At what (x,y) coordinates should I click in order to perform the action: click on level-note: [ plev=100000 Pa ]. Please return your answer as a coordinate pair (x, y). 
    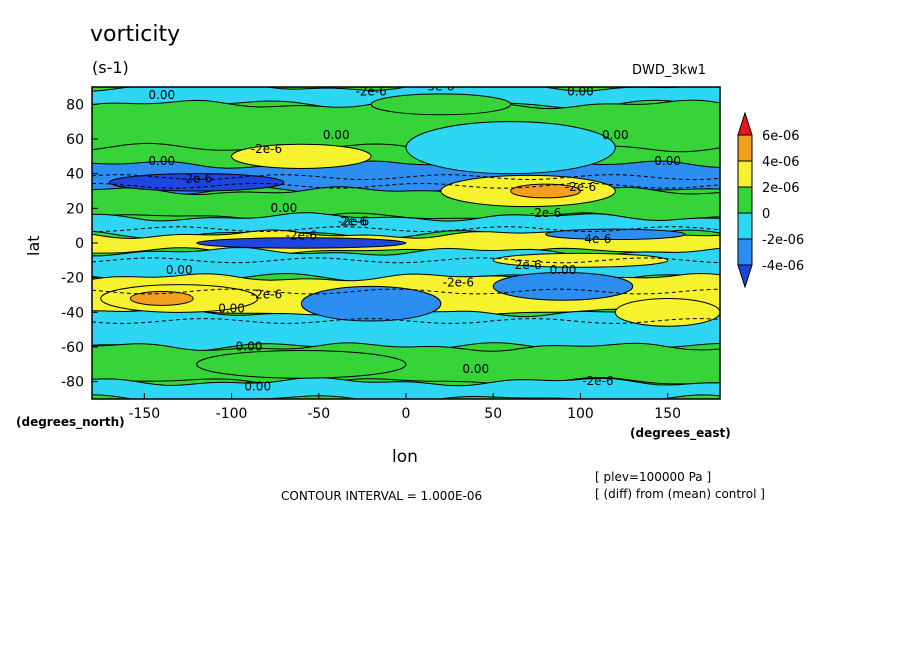
    Looking at the image, I should click on (653, 477).